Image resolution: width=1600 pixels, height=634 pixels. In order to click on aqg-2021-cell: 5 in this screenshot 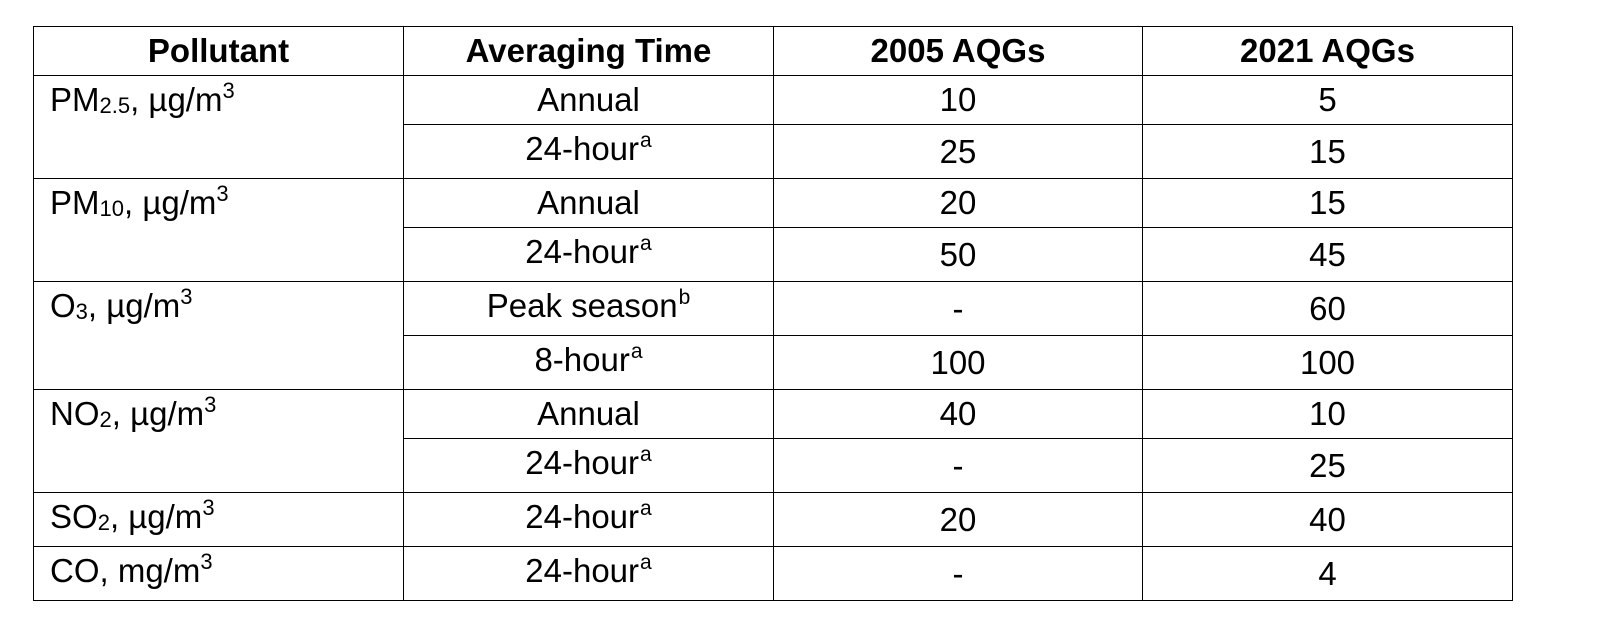, I will do `click(1327, 100)`.